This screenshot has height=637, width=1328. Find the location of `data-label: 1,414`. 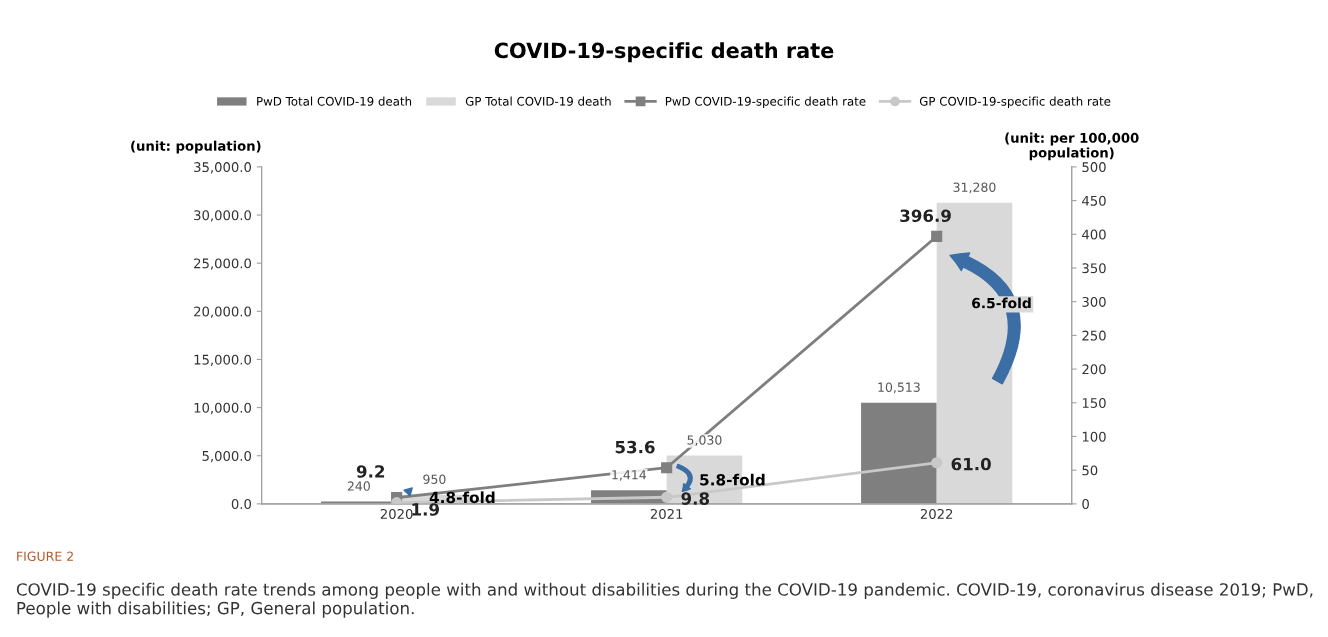

data-label: 1,414 is located at coordinates (629, 475).